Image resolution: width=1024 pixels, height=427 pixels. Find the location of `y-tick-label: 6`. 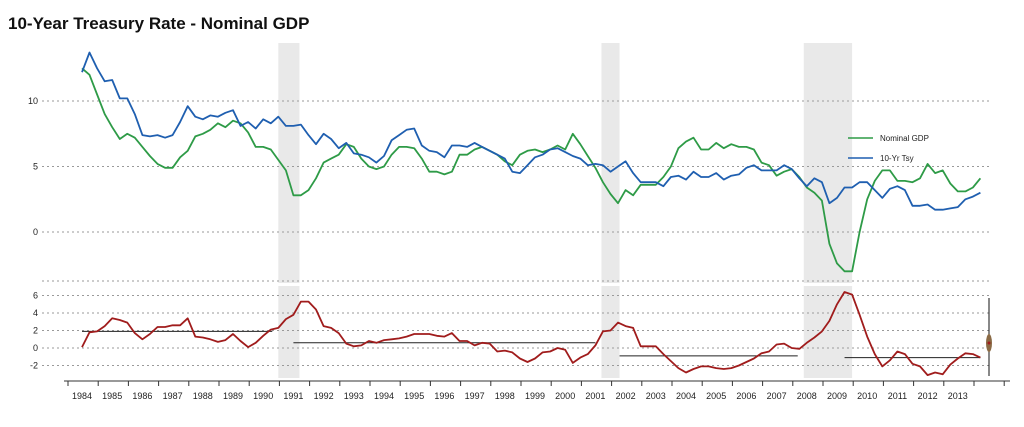

y-tick-label: 6 is located at coordinates (35, 296).